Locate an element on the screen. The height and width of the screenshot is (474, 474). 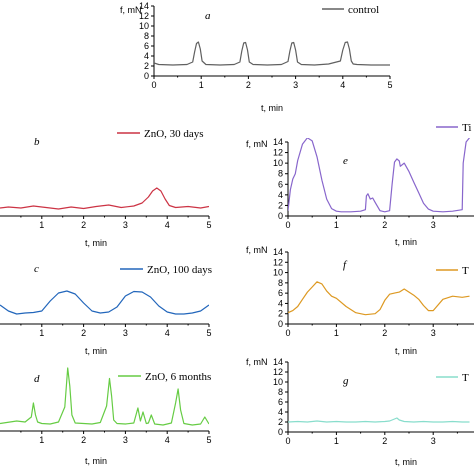
panel-letter: a is located at coordinates (208, 16).